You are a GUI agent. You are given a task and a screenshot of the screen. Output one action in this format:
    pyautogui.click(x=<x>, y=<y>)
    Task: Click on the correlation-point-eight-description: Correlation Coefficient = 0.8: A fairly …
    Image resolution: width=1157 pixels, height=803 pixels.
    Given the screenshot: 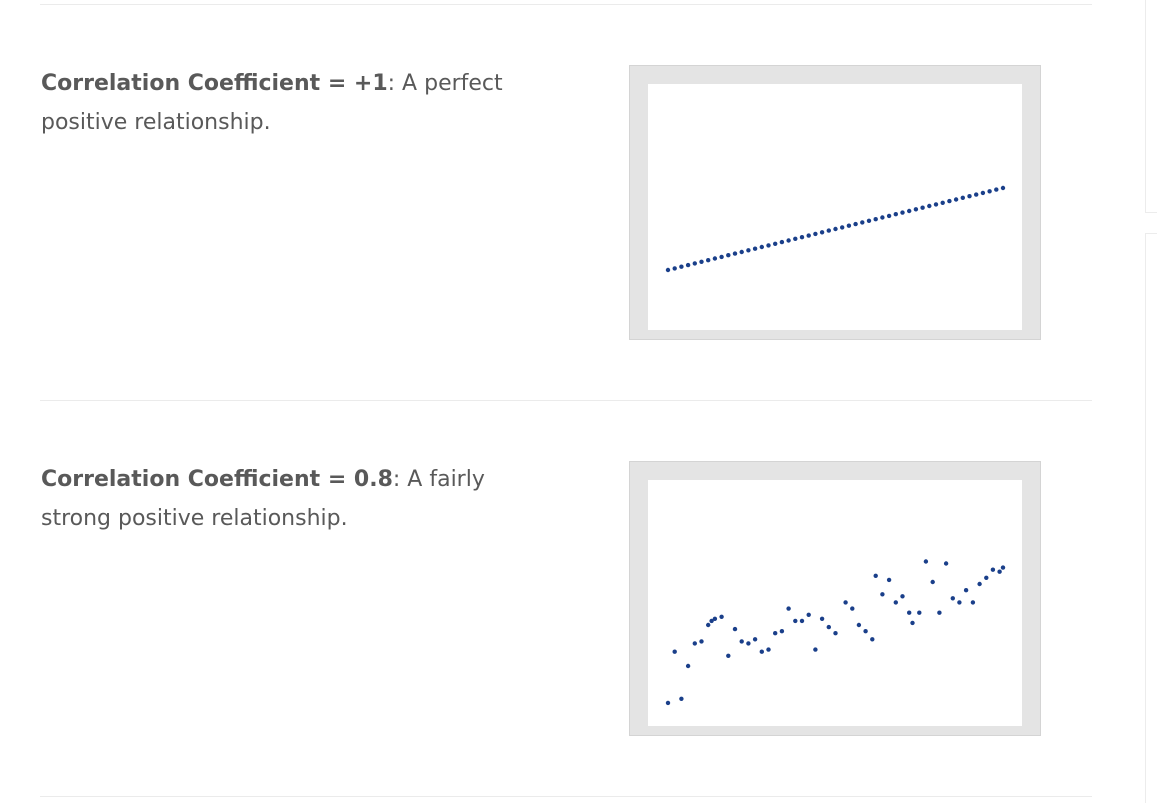 What is the action you would take?
    pyautogui.click(x=301, y=499)
    